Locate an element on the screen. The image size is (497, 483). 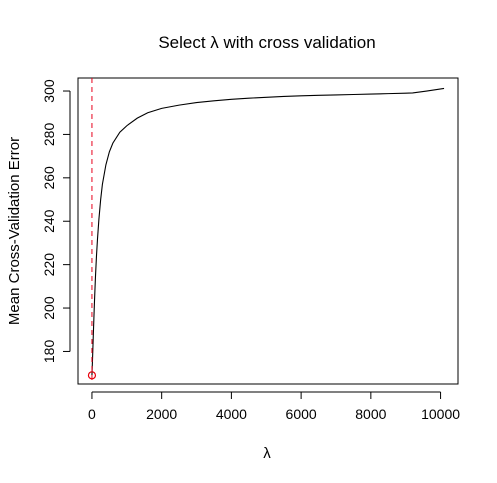
x-tick-label: 4000 is located at coordinates (231, 414).